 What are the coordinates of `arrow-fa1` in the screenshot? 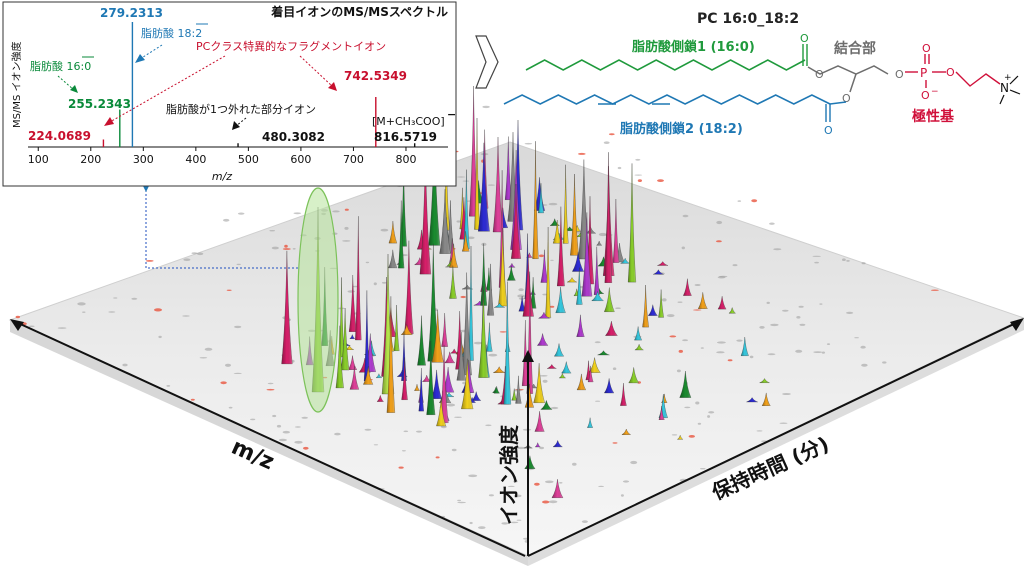 It's located at (66, 83).